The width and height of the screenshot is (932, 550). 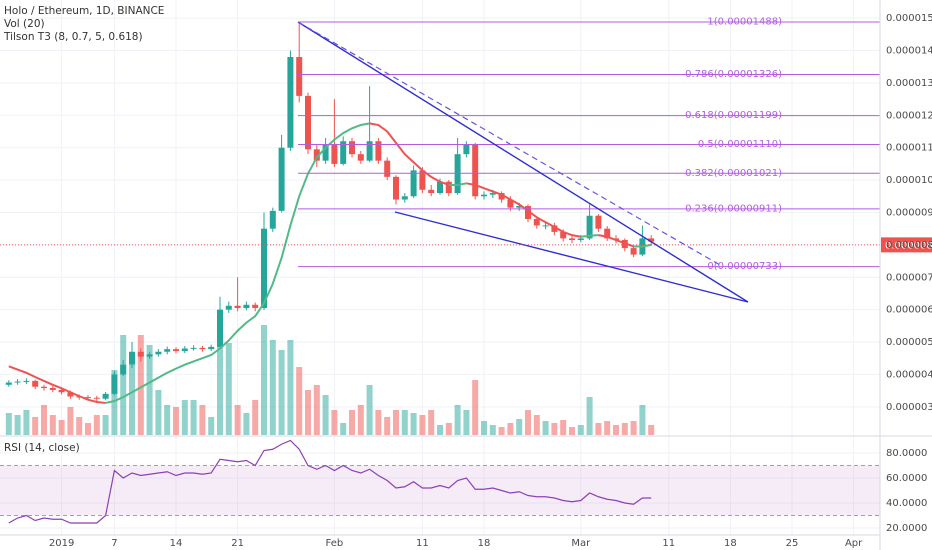 What do you see at coordinates (854, 543) in the screenshot?
I see `x-tick-label: Apr` at bounding box center [854, 543].